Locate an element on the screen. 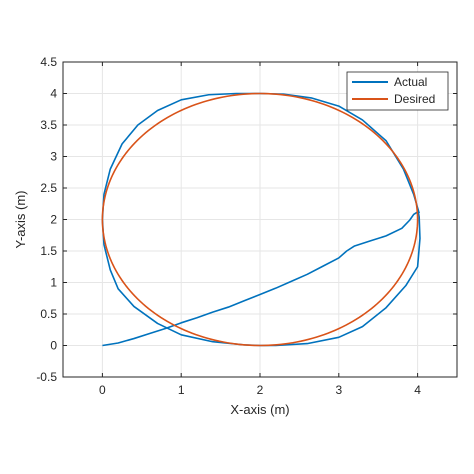 The height and width of the screenshot is (474, 474). legend-label-actual: Actual is located at coordinates (410, 82).